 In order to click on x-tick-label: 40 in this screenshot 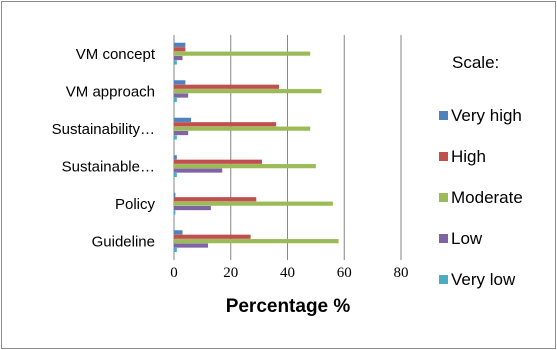, I will do `click(287, 273)`.